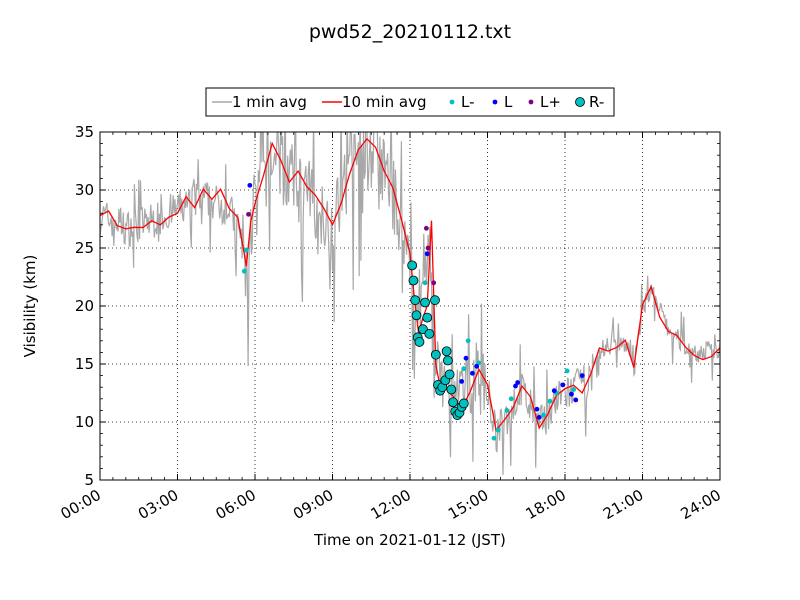 This screenshot has width=800, height=600. Describe the element at coordinates (236, 504) in the screenshot. I see `x-tick-label: 06:00` at that location.